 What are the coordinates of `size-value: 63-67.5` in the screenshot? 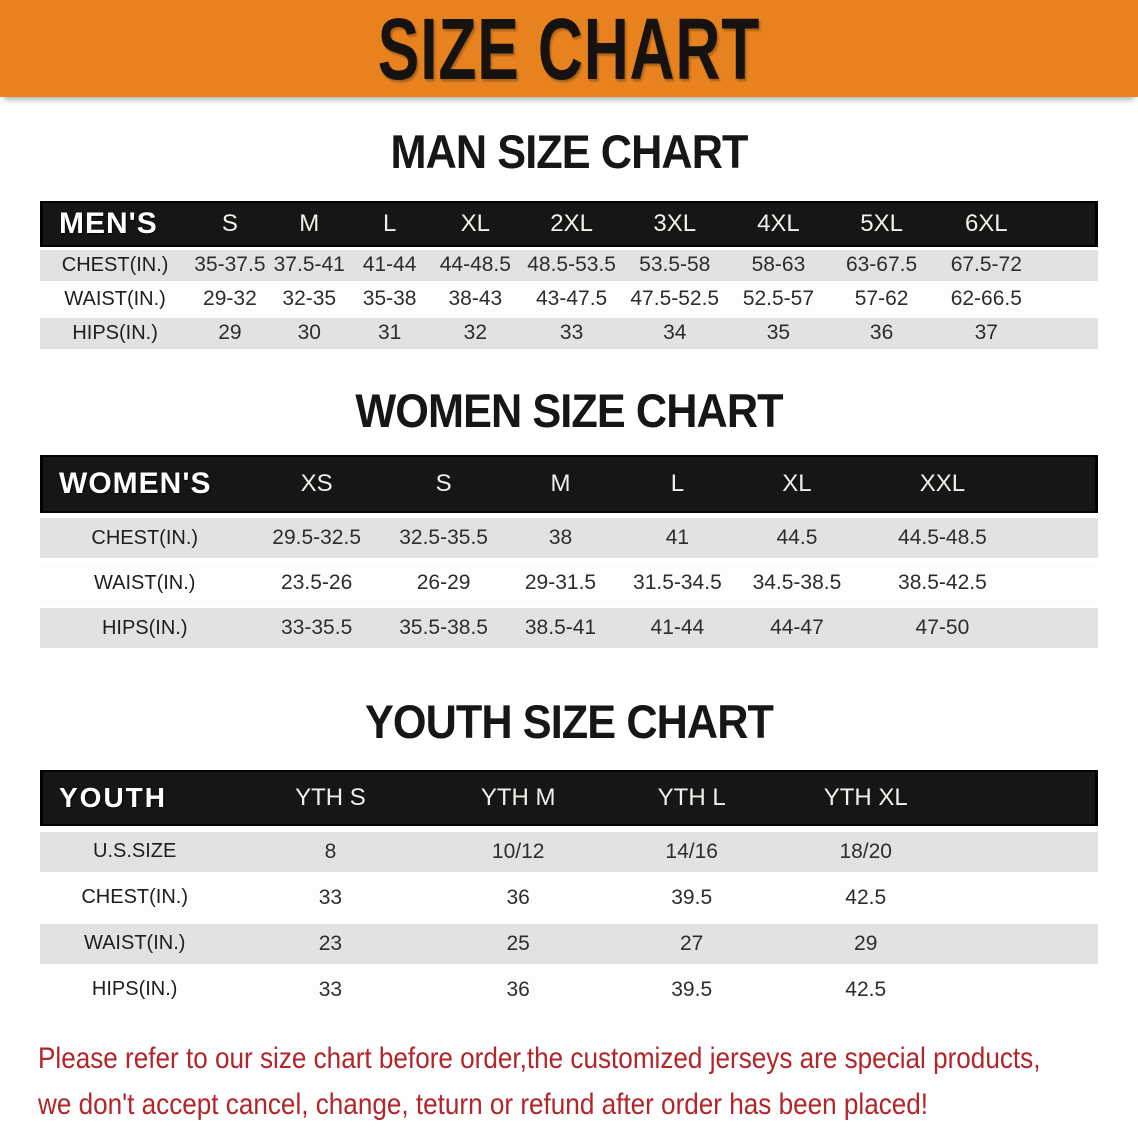 It's located at (881, 265).